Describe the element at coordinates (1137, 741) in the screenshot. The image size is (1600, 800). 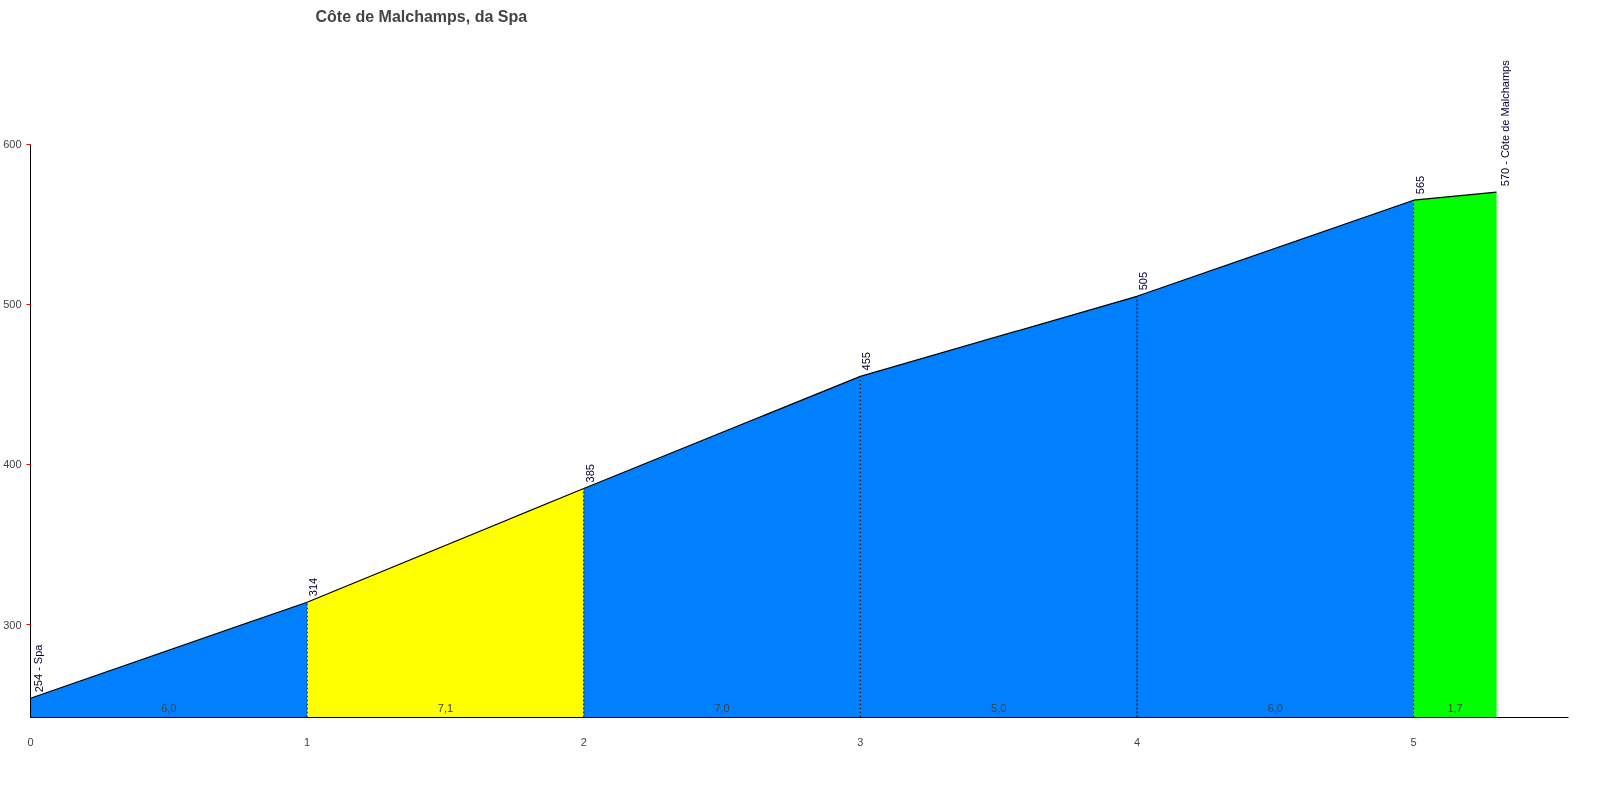
I see `x-tick-label: 4` at that location.